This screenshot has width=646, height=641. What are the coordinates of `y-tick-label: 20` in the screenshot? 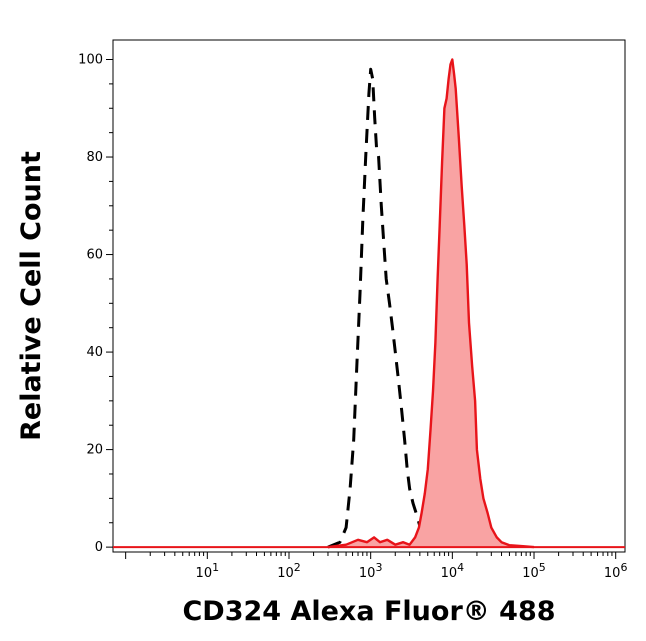 It's located at (94, 450).